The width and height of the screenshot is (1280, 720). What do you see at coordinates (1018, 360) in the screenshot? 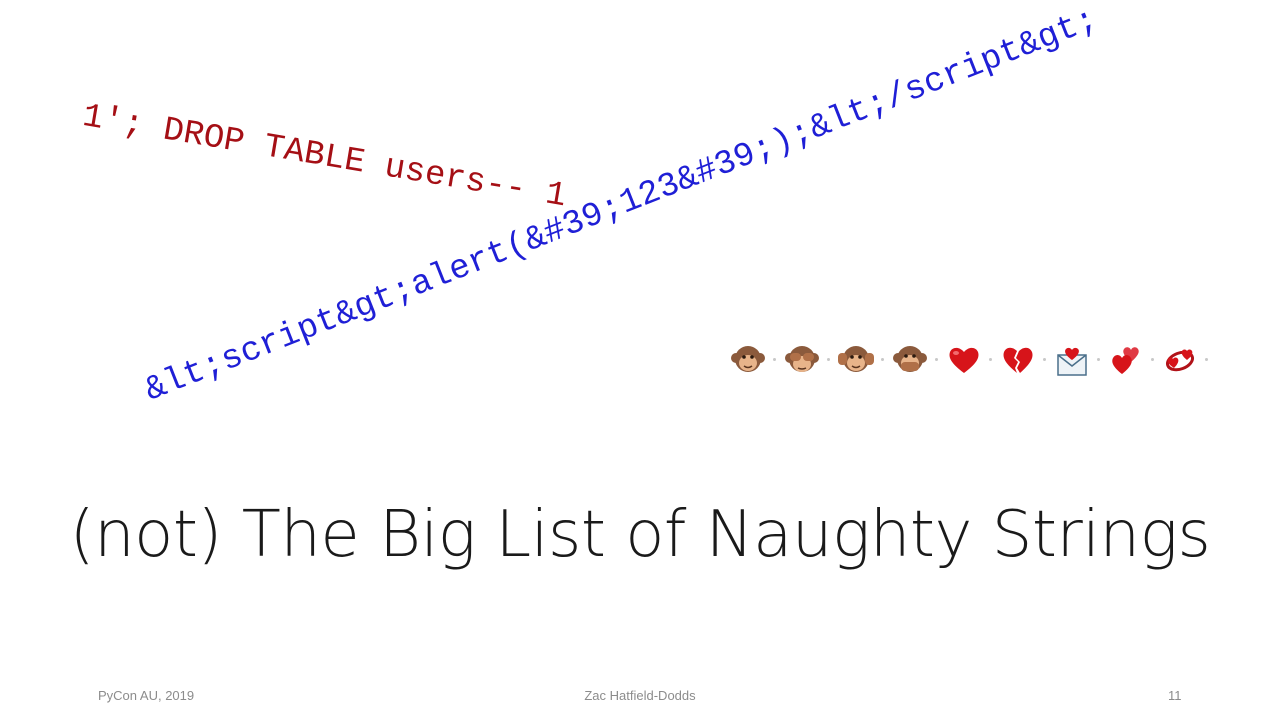
I see `broken-heart-icon` at bounding box center [1018, 360].